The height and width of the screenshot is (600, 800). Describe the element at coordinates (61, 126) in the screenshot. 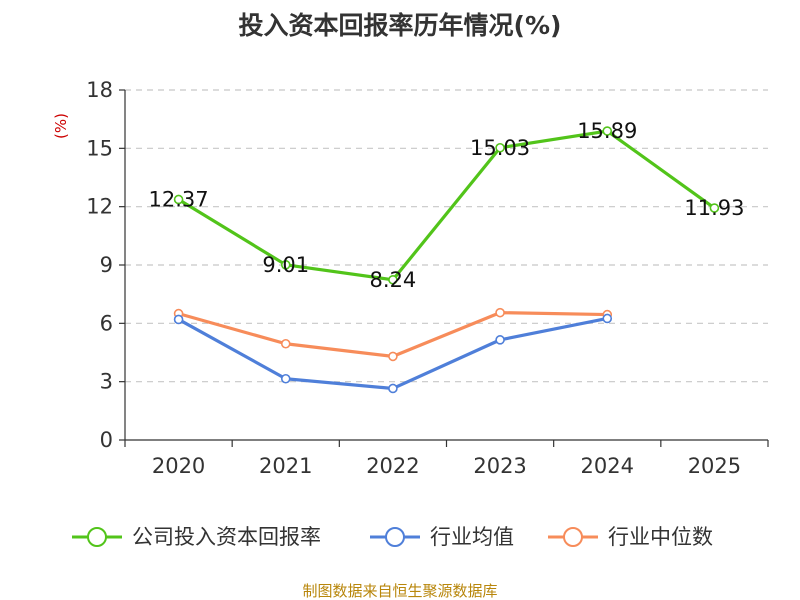

I see `y-axis-label: (%)` at that location.